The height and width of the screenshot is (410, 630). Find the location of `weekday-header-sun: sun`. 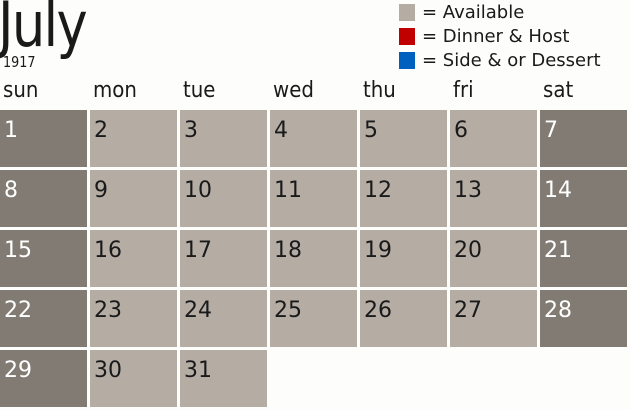

weekday-header-sun: sun is located at coordinates (21, 90).